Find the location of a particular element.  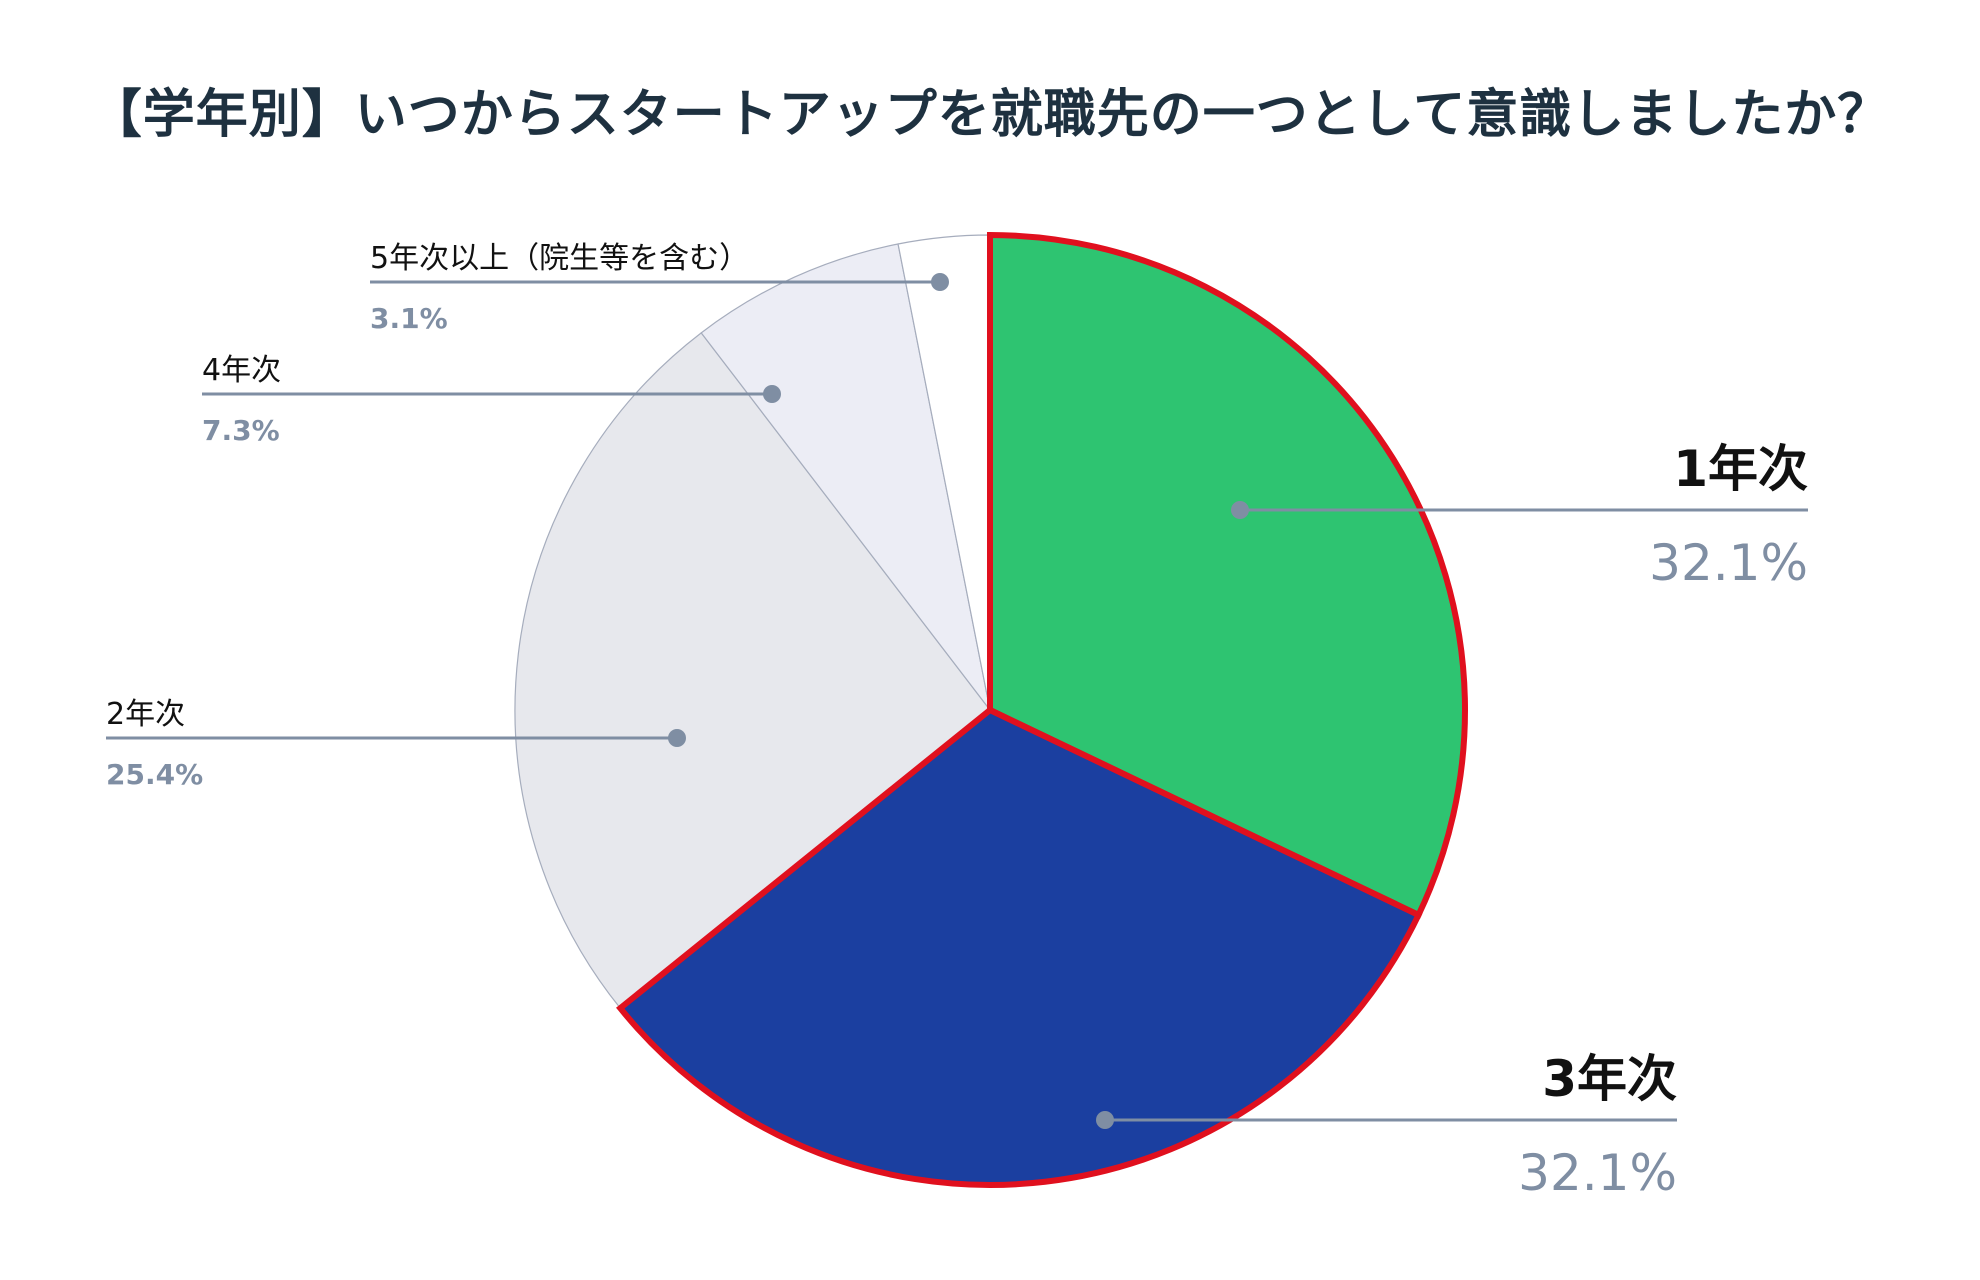

slice-value-label-4: 7.3% is located at coordinates (241, 430).